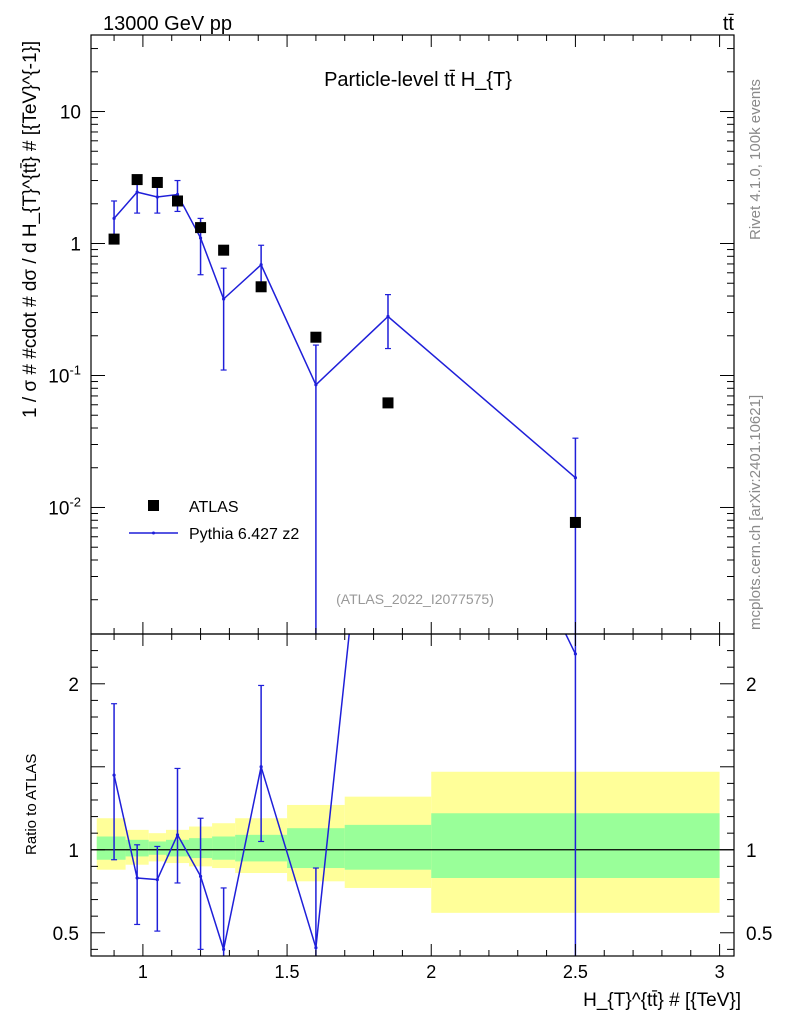  I want to click on ratio-uncertainty-bands, so click(412, 842).